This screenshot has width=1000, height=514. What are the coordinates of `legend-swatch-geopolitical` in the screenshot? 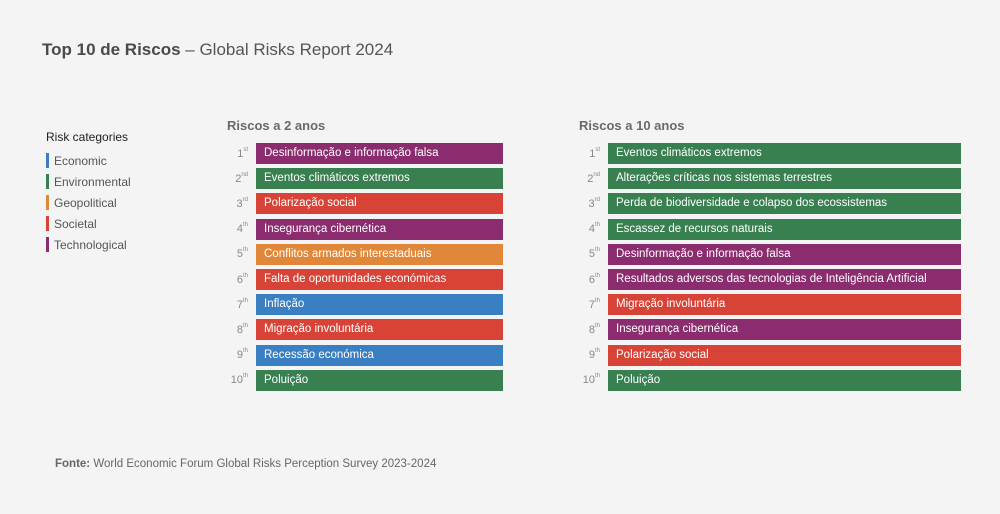 It's located at (47, 202).